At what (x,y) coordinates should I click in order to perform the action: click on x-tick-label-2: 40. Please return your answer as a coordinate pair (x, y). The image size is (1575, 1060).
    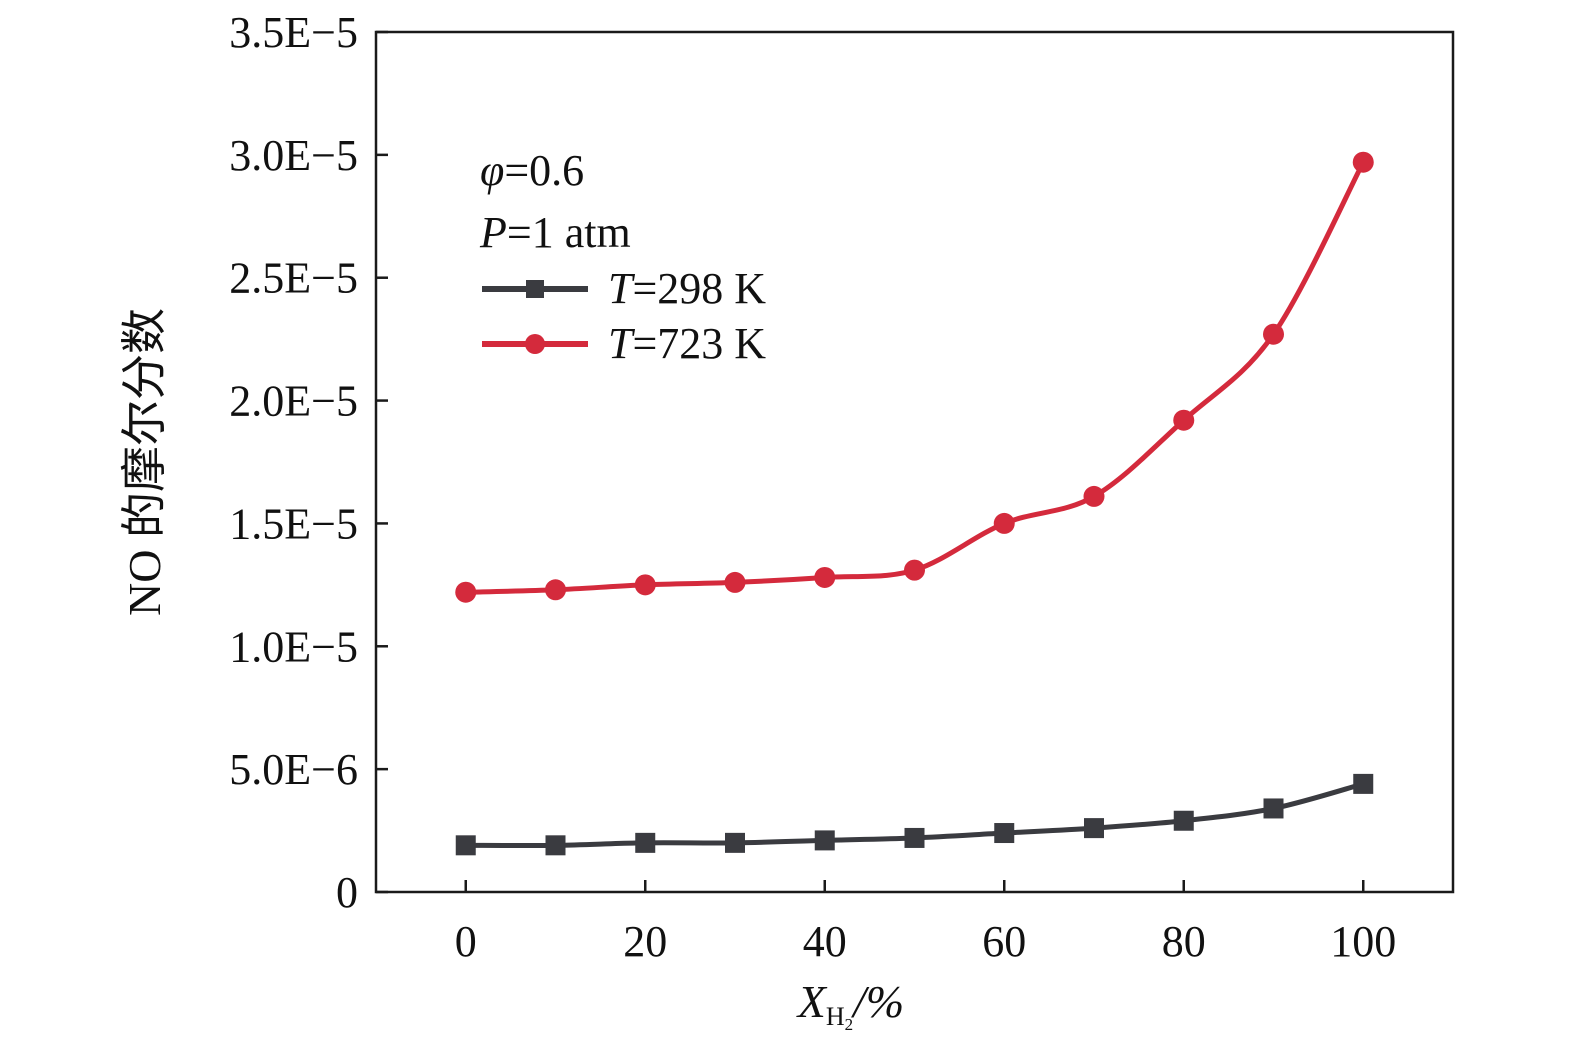
    Looking at the image, I should click on (825, 941).